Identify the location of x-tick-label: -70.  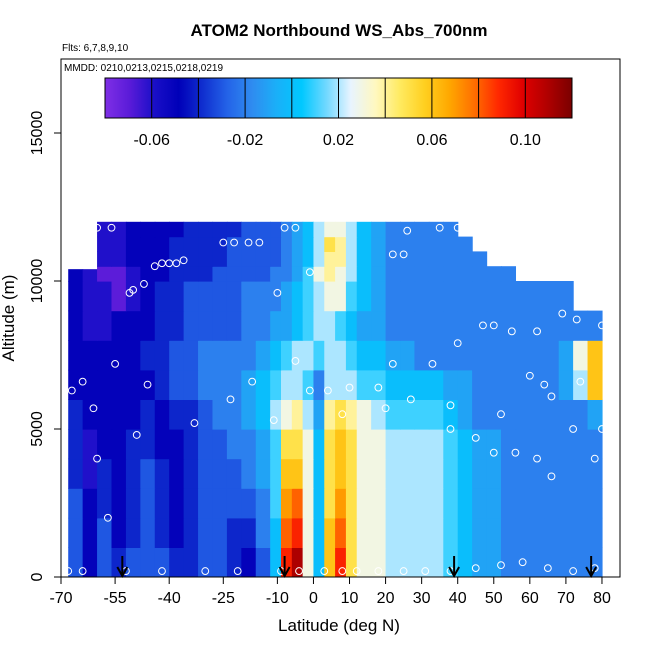
(60, 598).